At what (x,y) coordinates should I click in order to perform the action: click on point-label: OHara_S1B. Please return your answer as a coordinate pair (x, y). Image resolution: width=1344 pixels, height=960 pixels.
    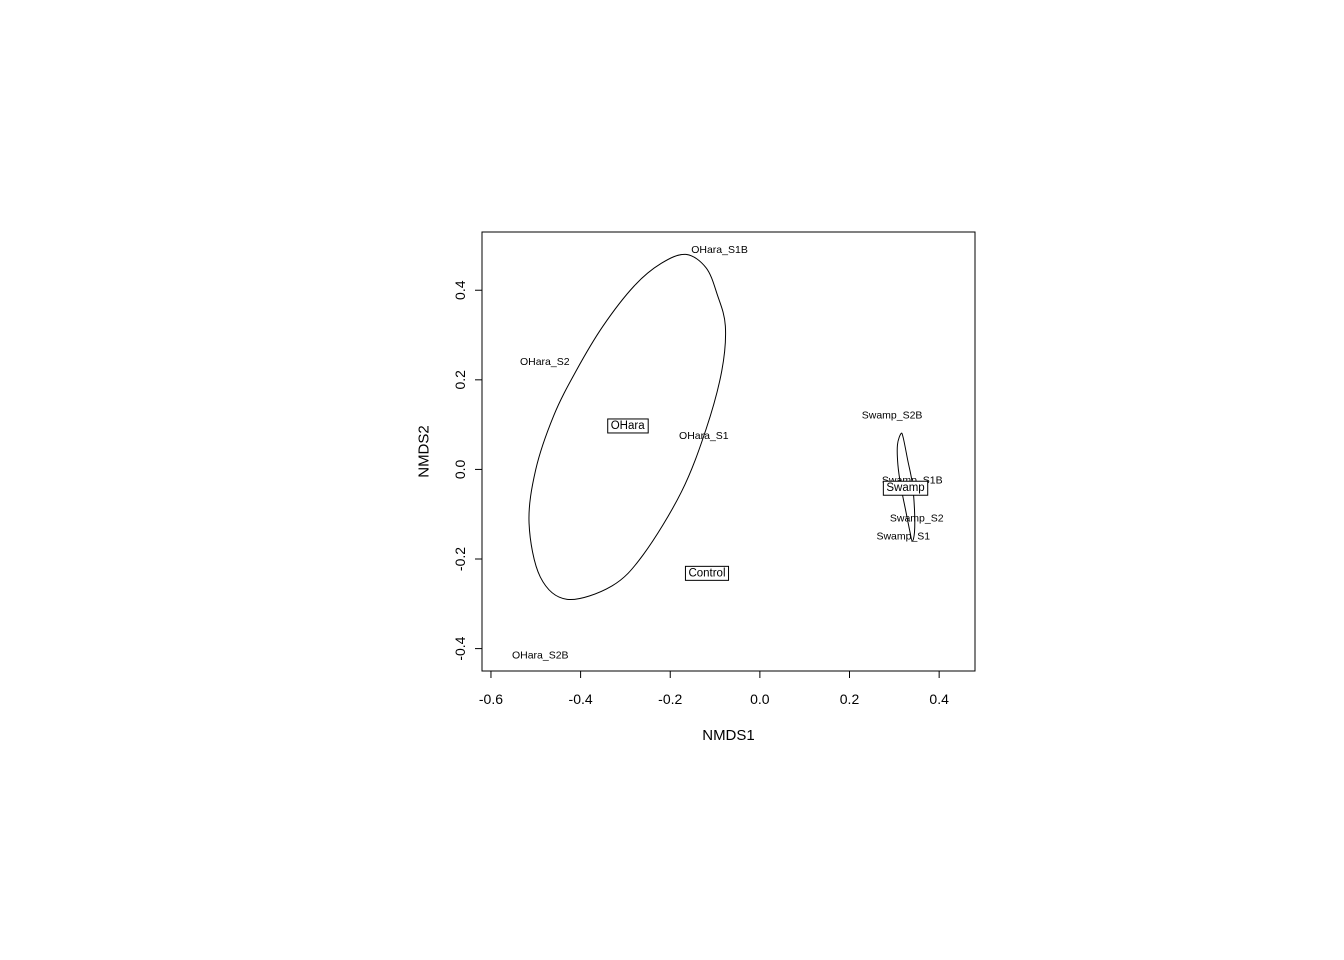
    Looking at the image, I should click on (719, 250).